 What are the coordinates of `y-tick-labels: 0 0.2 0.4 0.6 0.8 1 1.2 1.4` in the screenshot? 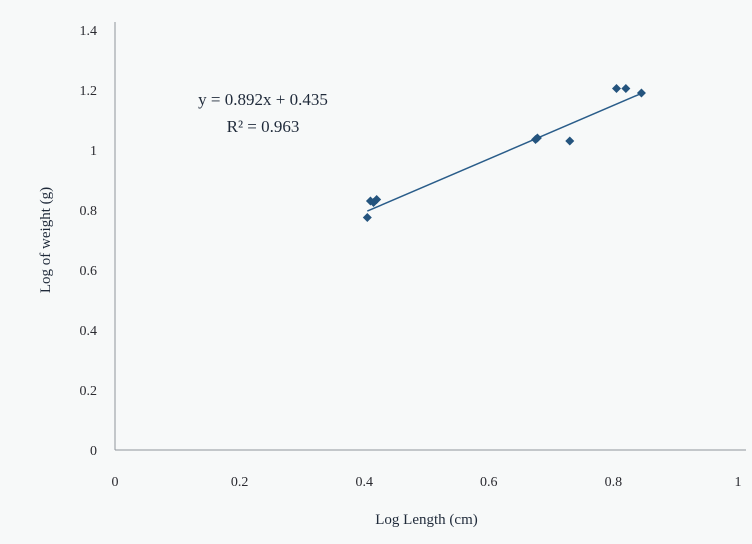 It's located at (89, 241).